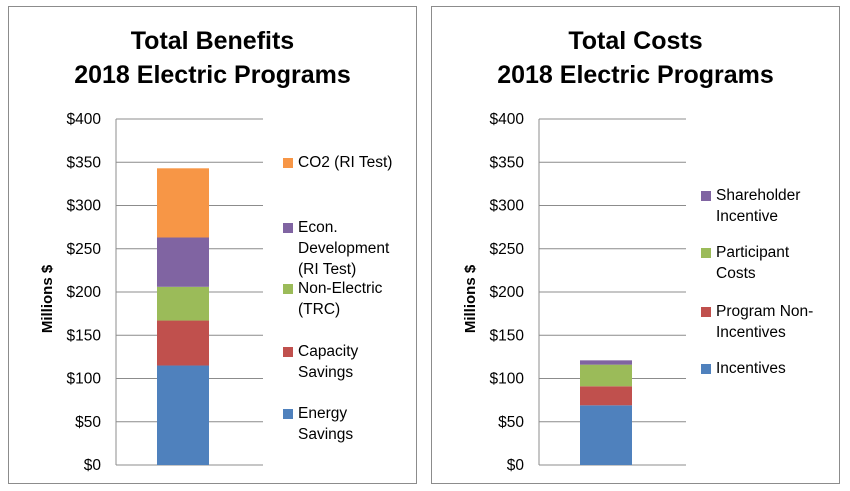 This screenshot has width=850, height=491. Describe the element at coordinates (345, 162) in the screenshot. I see `legend-label-co2: CO2 (RI Test)` at that location.